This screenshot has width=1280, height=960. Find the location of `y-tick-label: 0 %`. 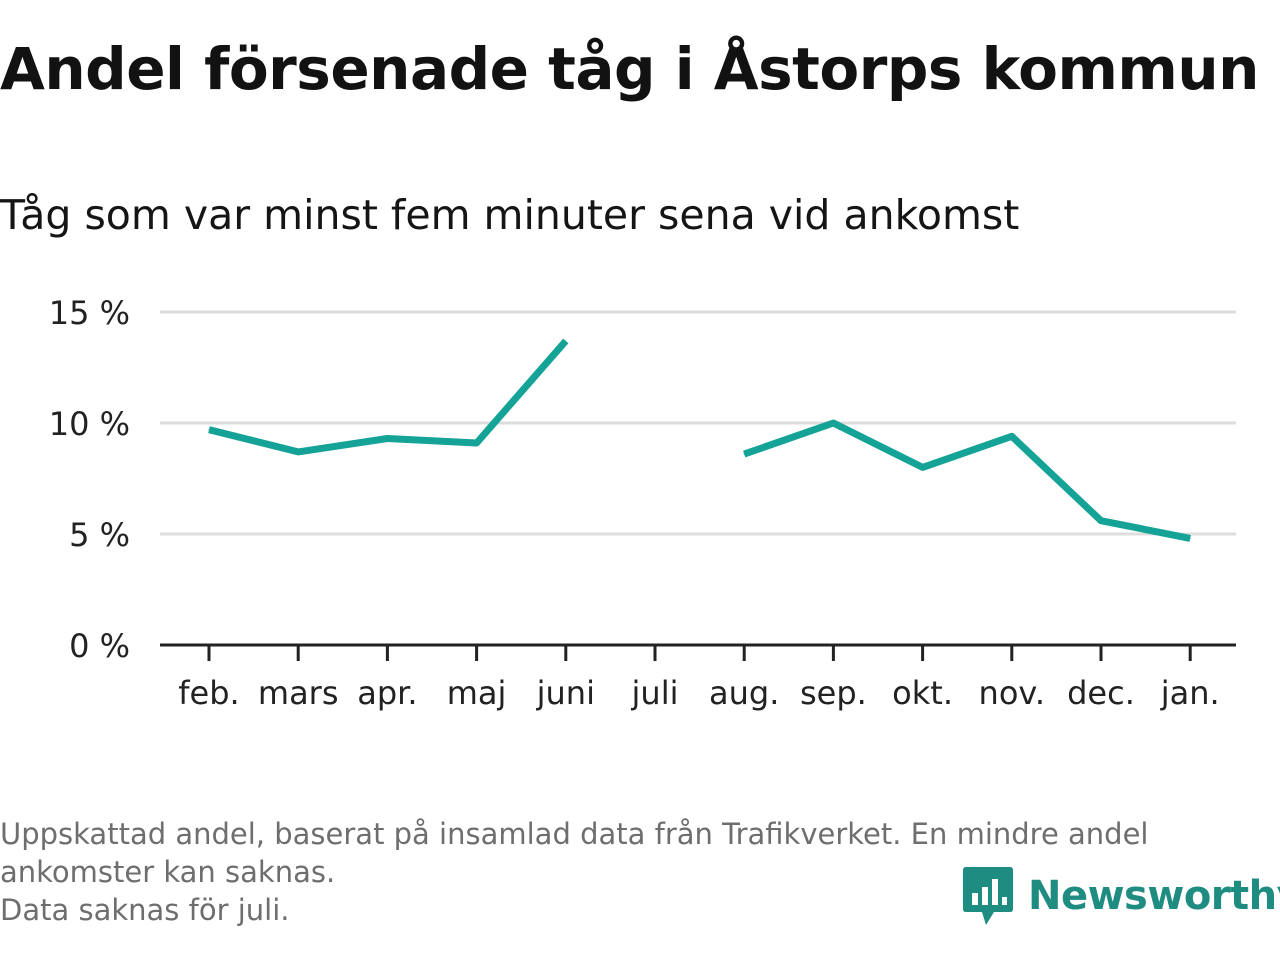

y-tick-label: 0 % is located at coordinates (99, 646).